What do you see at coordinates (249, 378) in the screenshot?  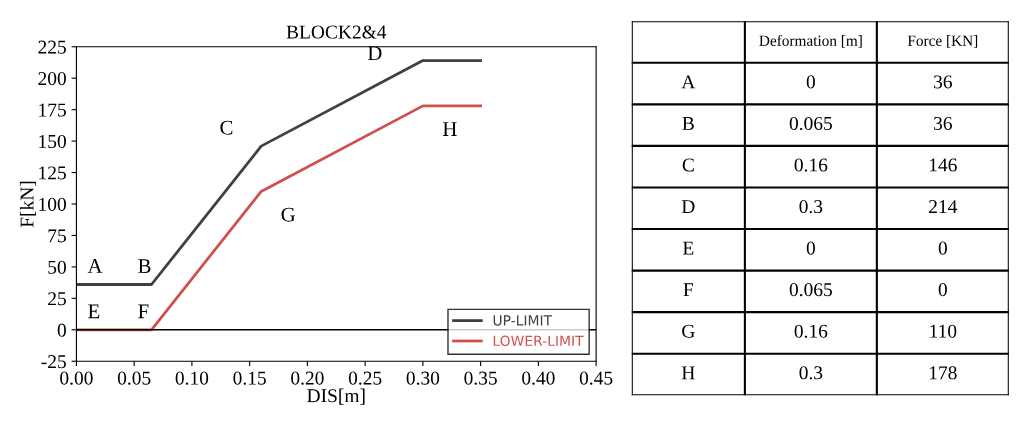 I see `x-tick-label: 0.15` at bounding box center [249, 378].